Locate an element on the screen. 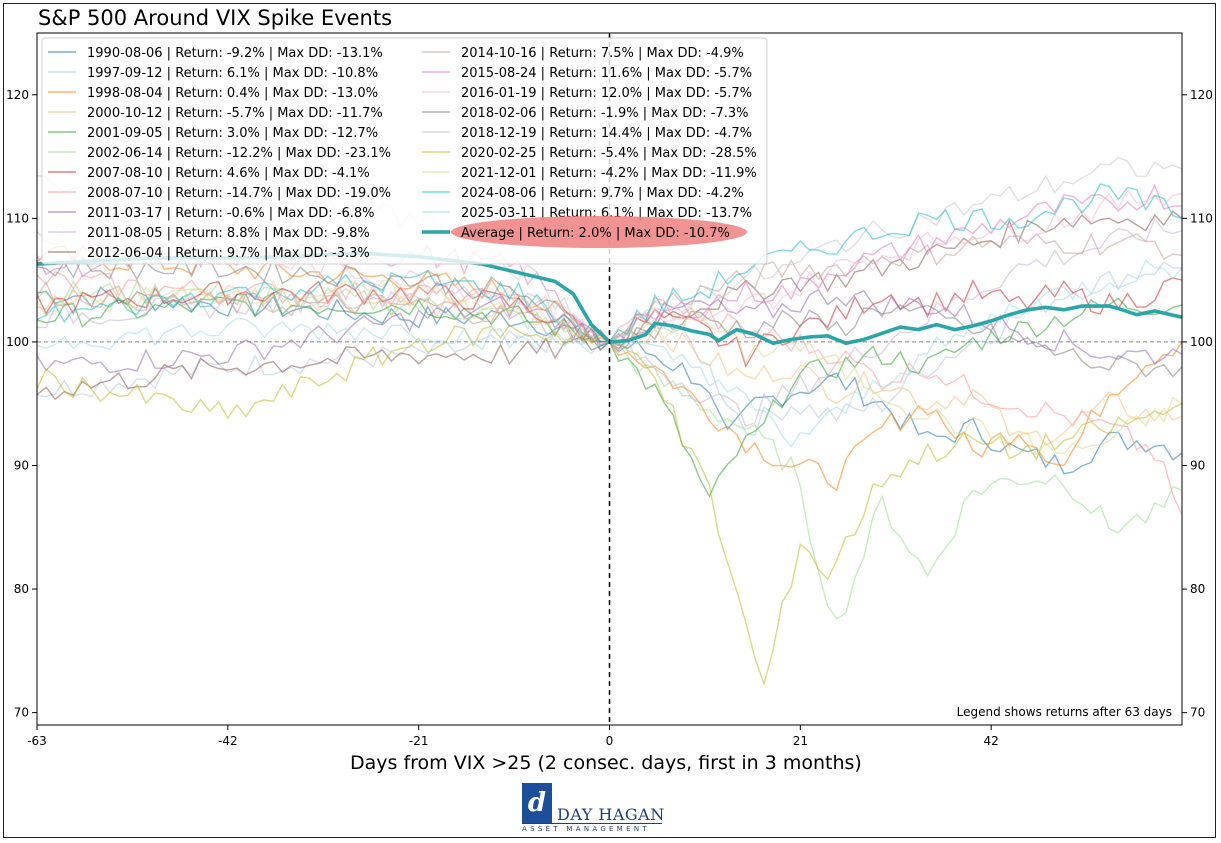 This screenshot has height=843, width=1221. day-hagan-logo: d DAY HAGAN ASSET MANAGEMENT is located at coordinates (602, 809).